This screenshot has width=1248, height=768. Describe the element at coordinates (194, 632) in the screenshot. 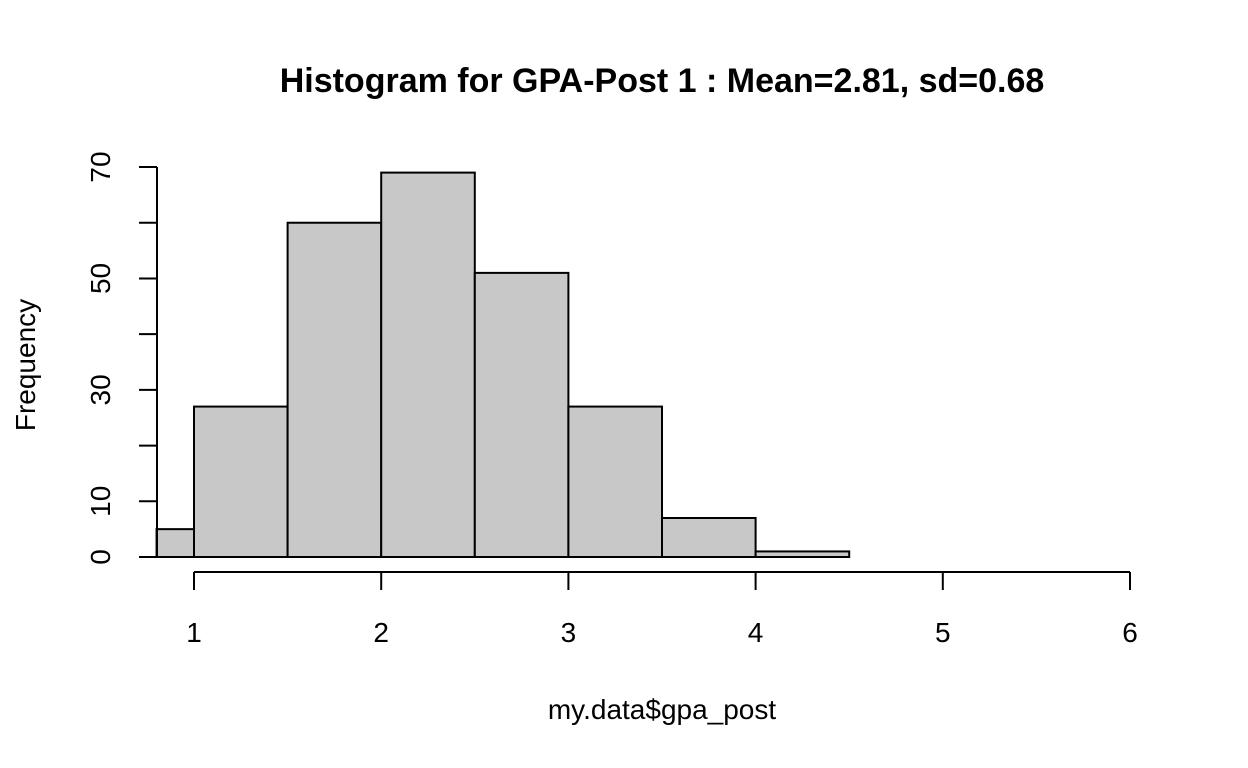

I see `x-tick-label-1: 1` at that location.